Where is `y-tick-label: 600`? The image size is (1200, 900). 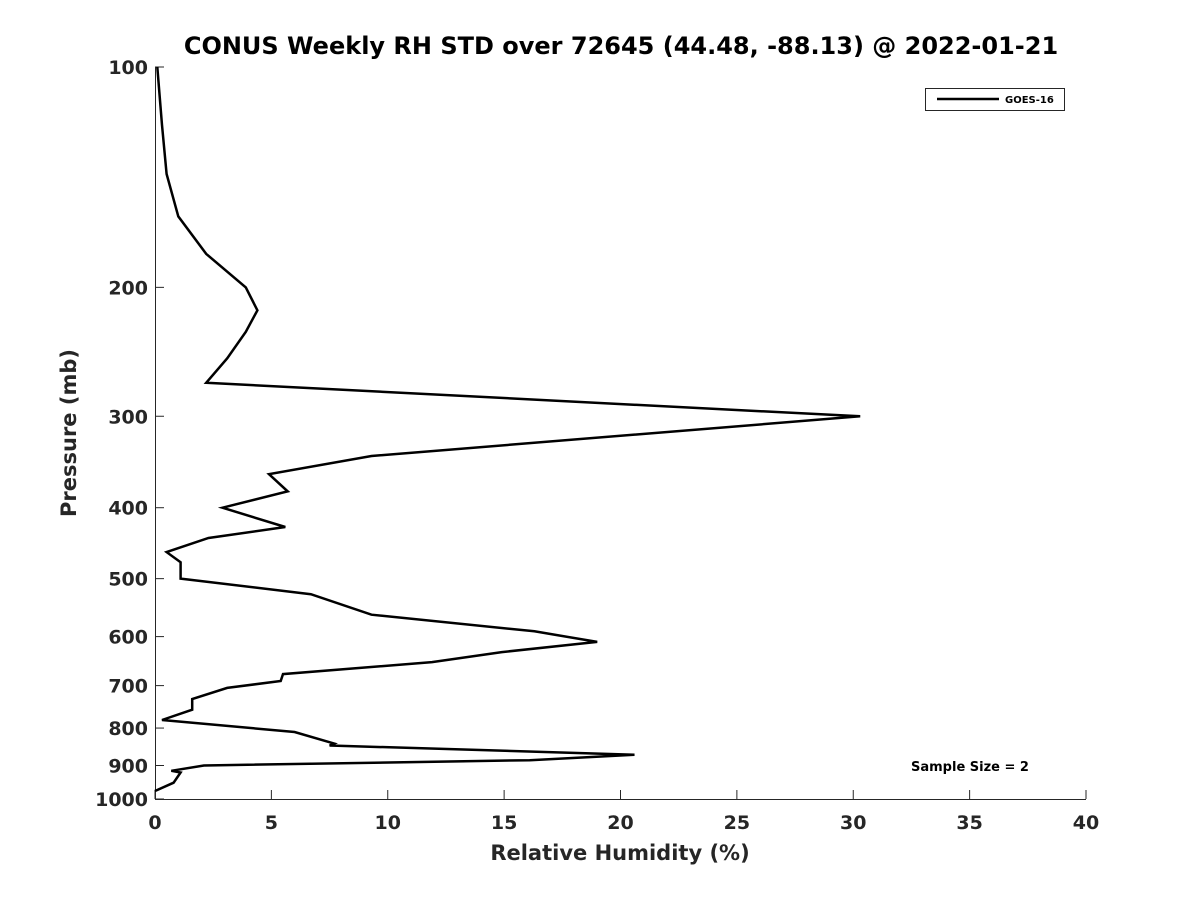
y-tick-label: 600 is located at coordinates (128, 638).